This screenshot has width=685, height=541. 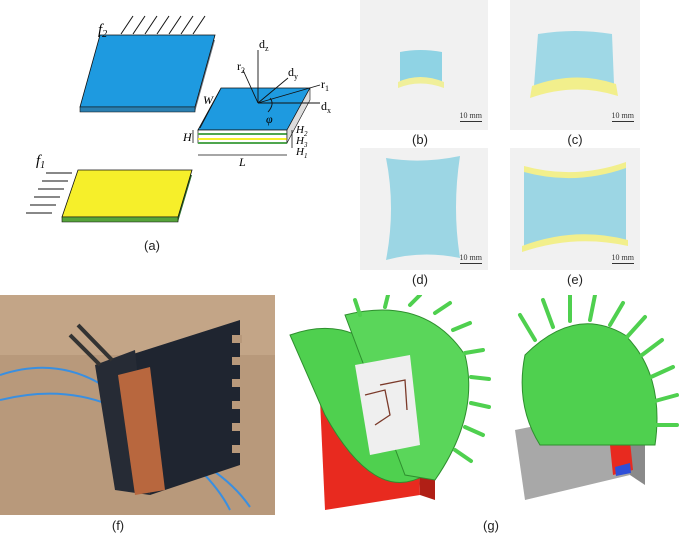 I want to click on H1-label: H1, so click(x=301, y=153).